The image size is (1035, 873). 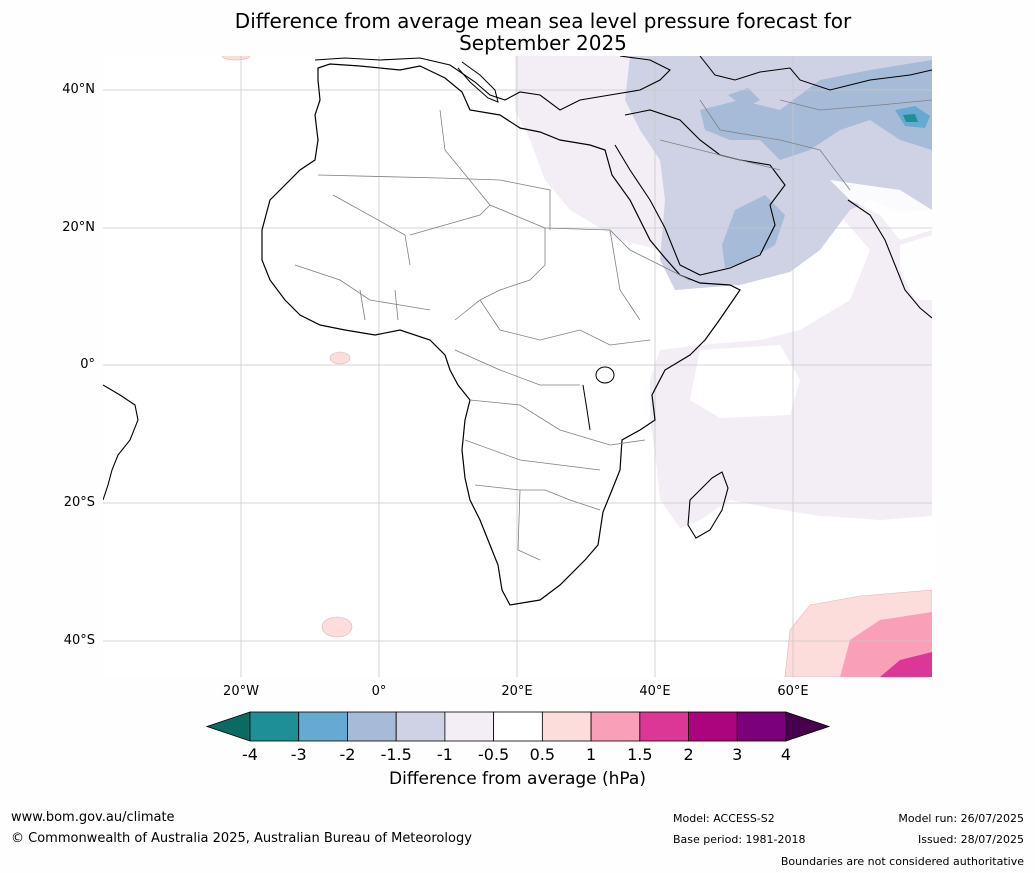 I want to click on anomaly-blob-north-atlantic, so click(x=236, y=58).